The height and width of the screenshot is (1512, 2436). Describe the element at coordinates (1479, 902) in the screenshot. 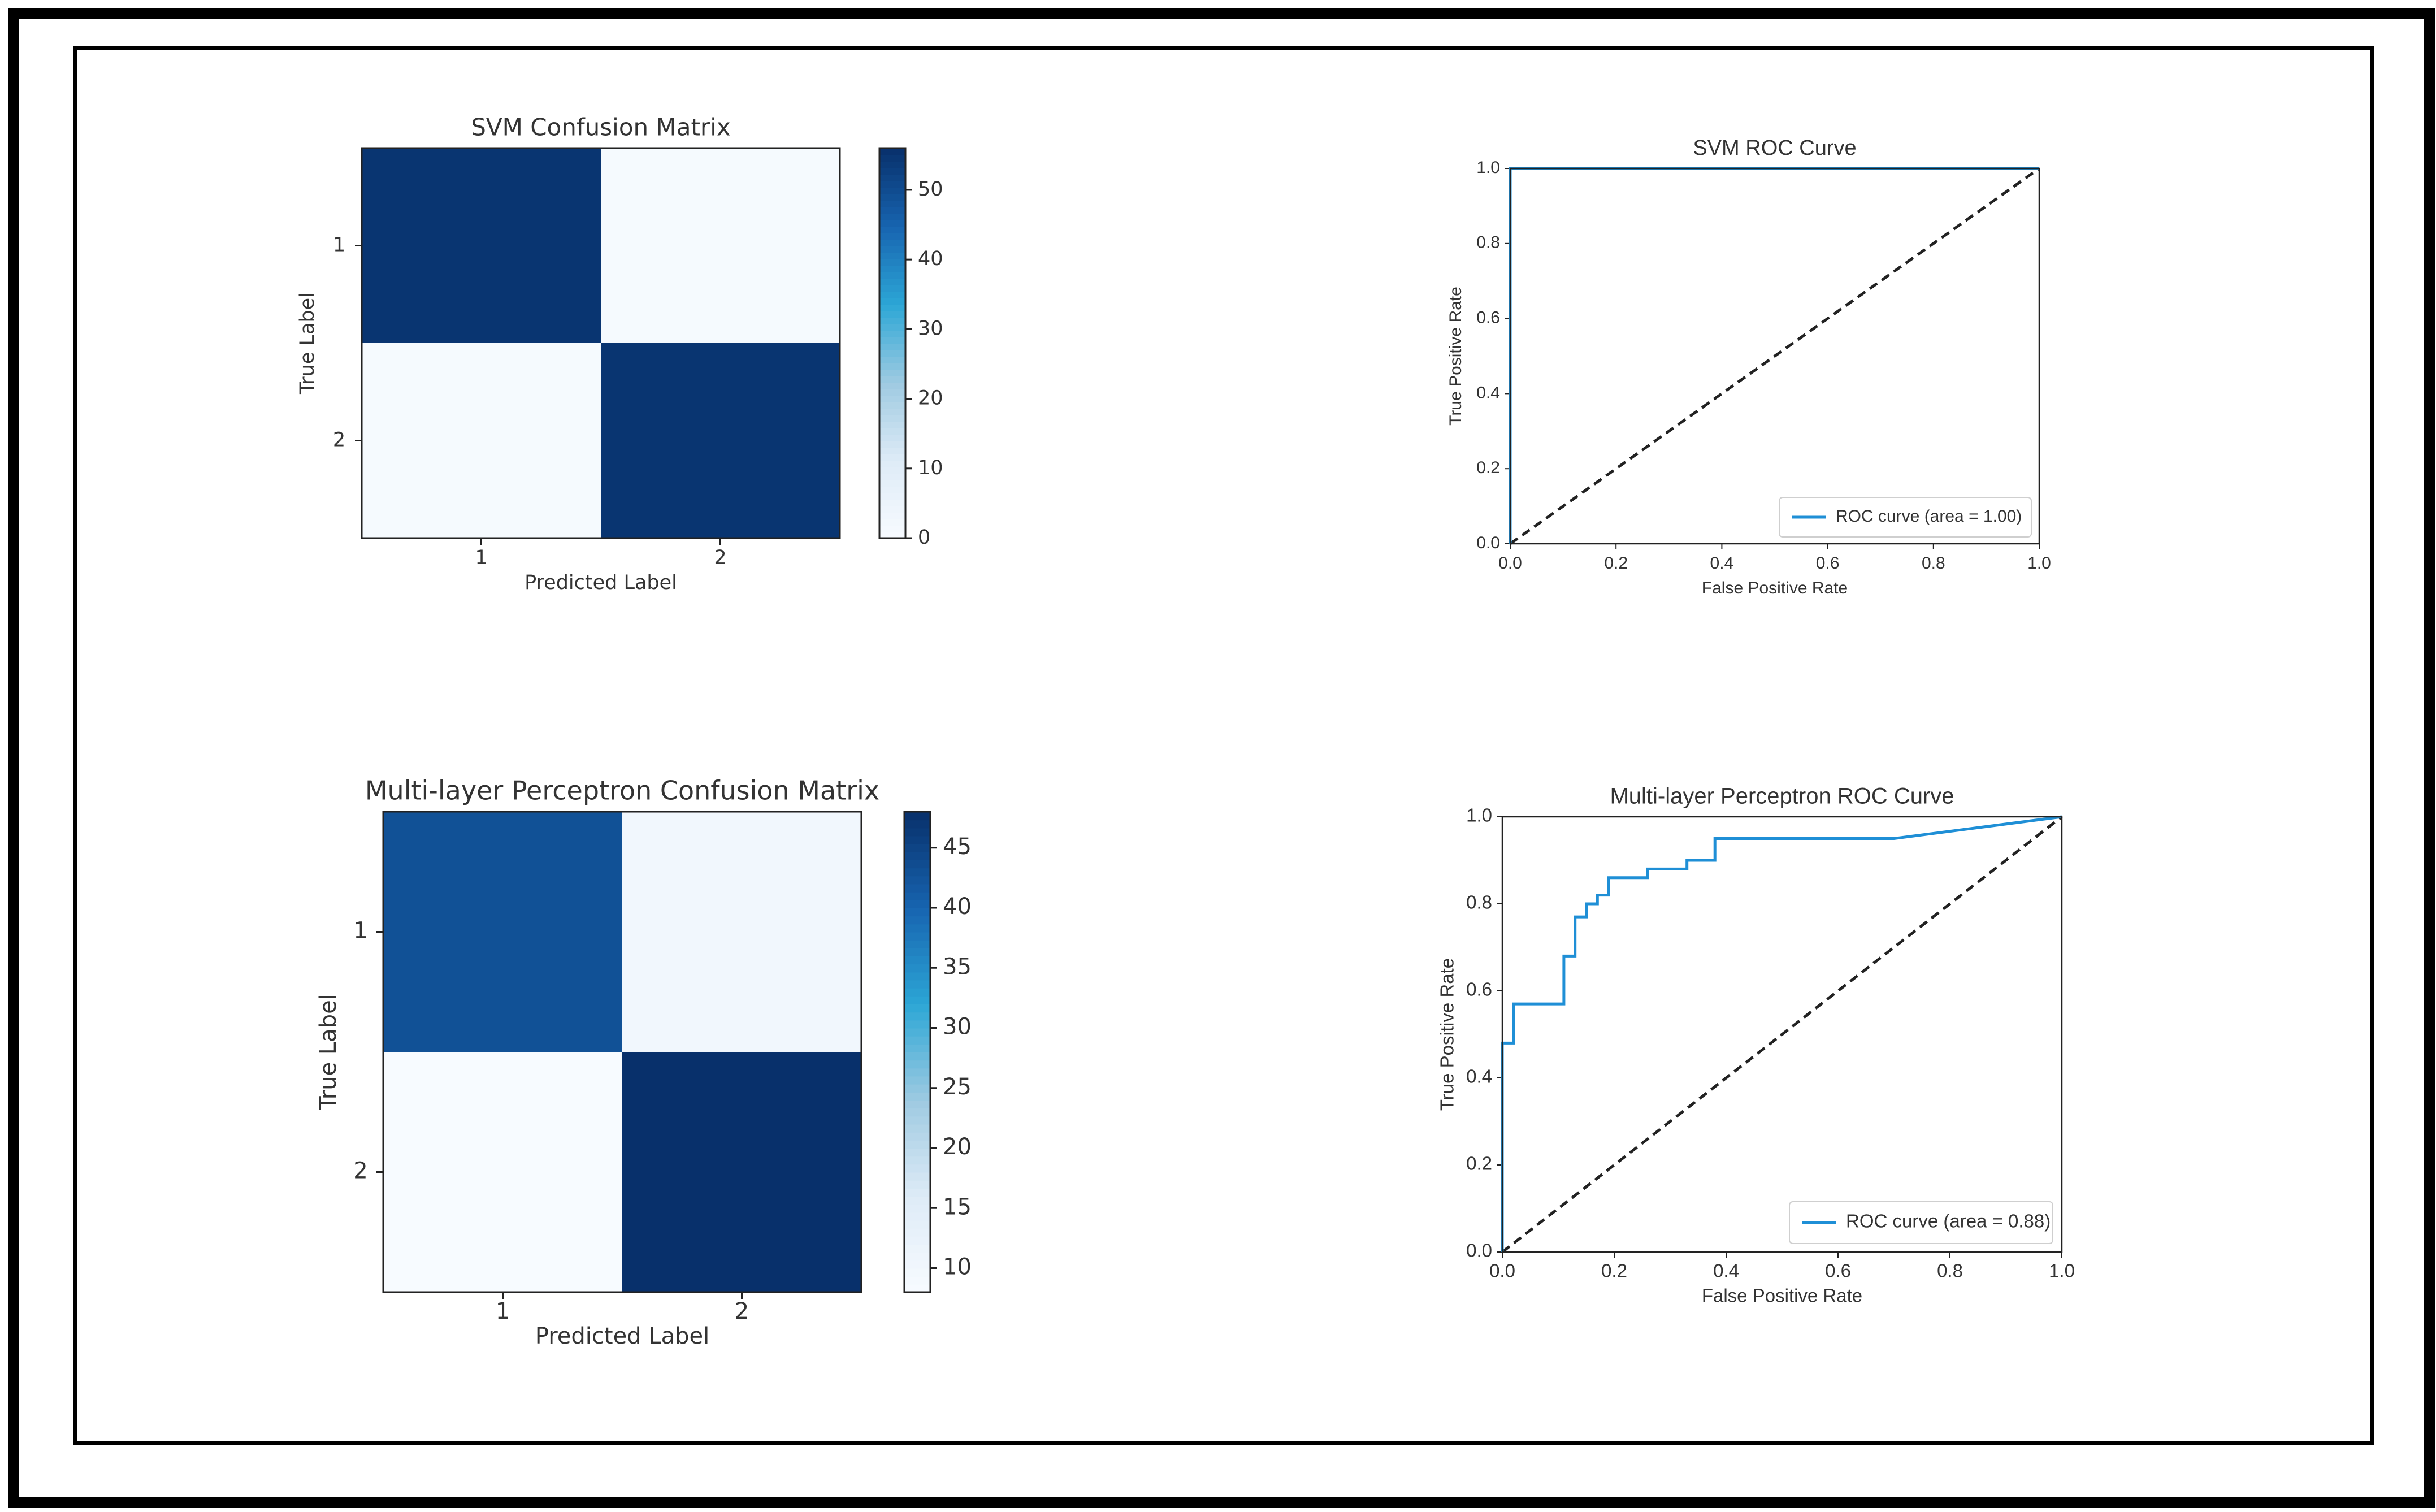

I see `y-tick-label: 0.8` at that location.